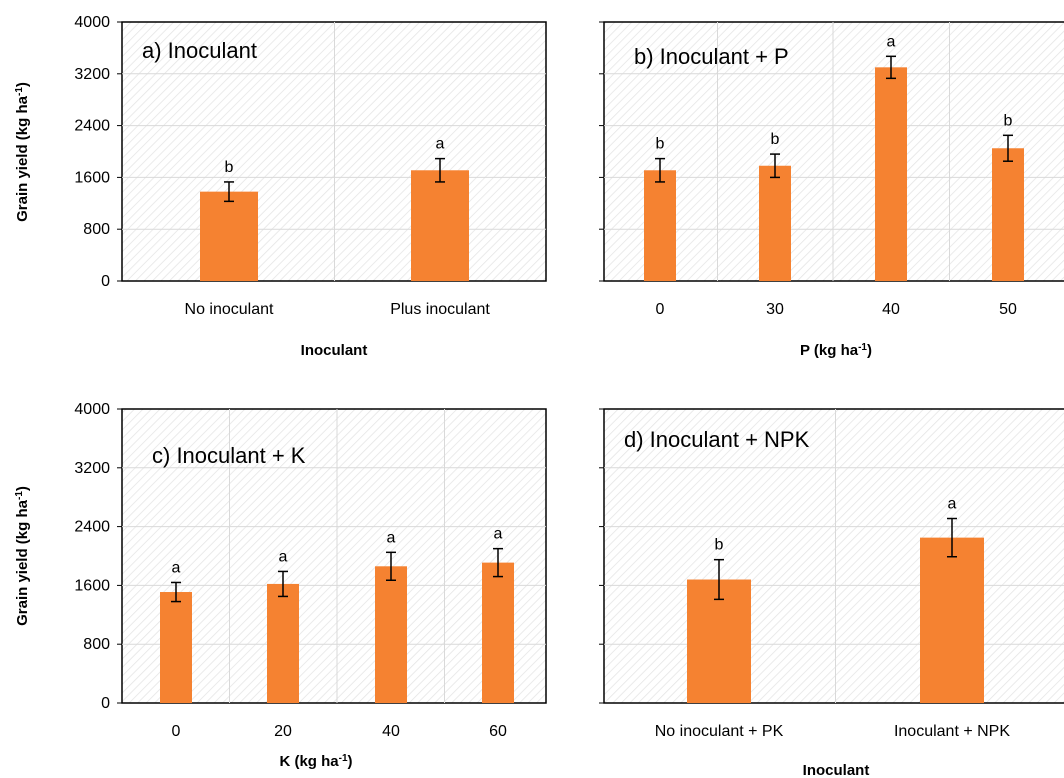  I want to click on x-axis-title: K (kg ha-1), so click(315, 762).